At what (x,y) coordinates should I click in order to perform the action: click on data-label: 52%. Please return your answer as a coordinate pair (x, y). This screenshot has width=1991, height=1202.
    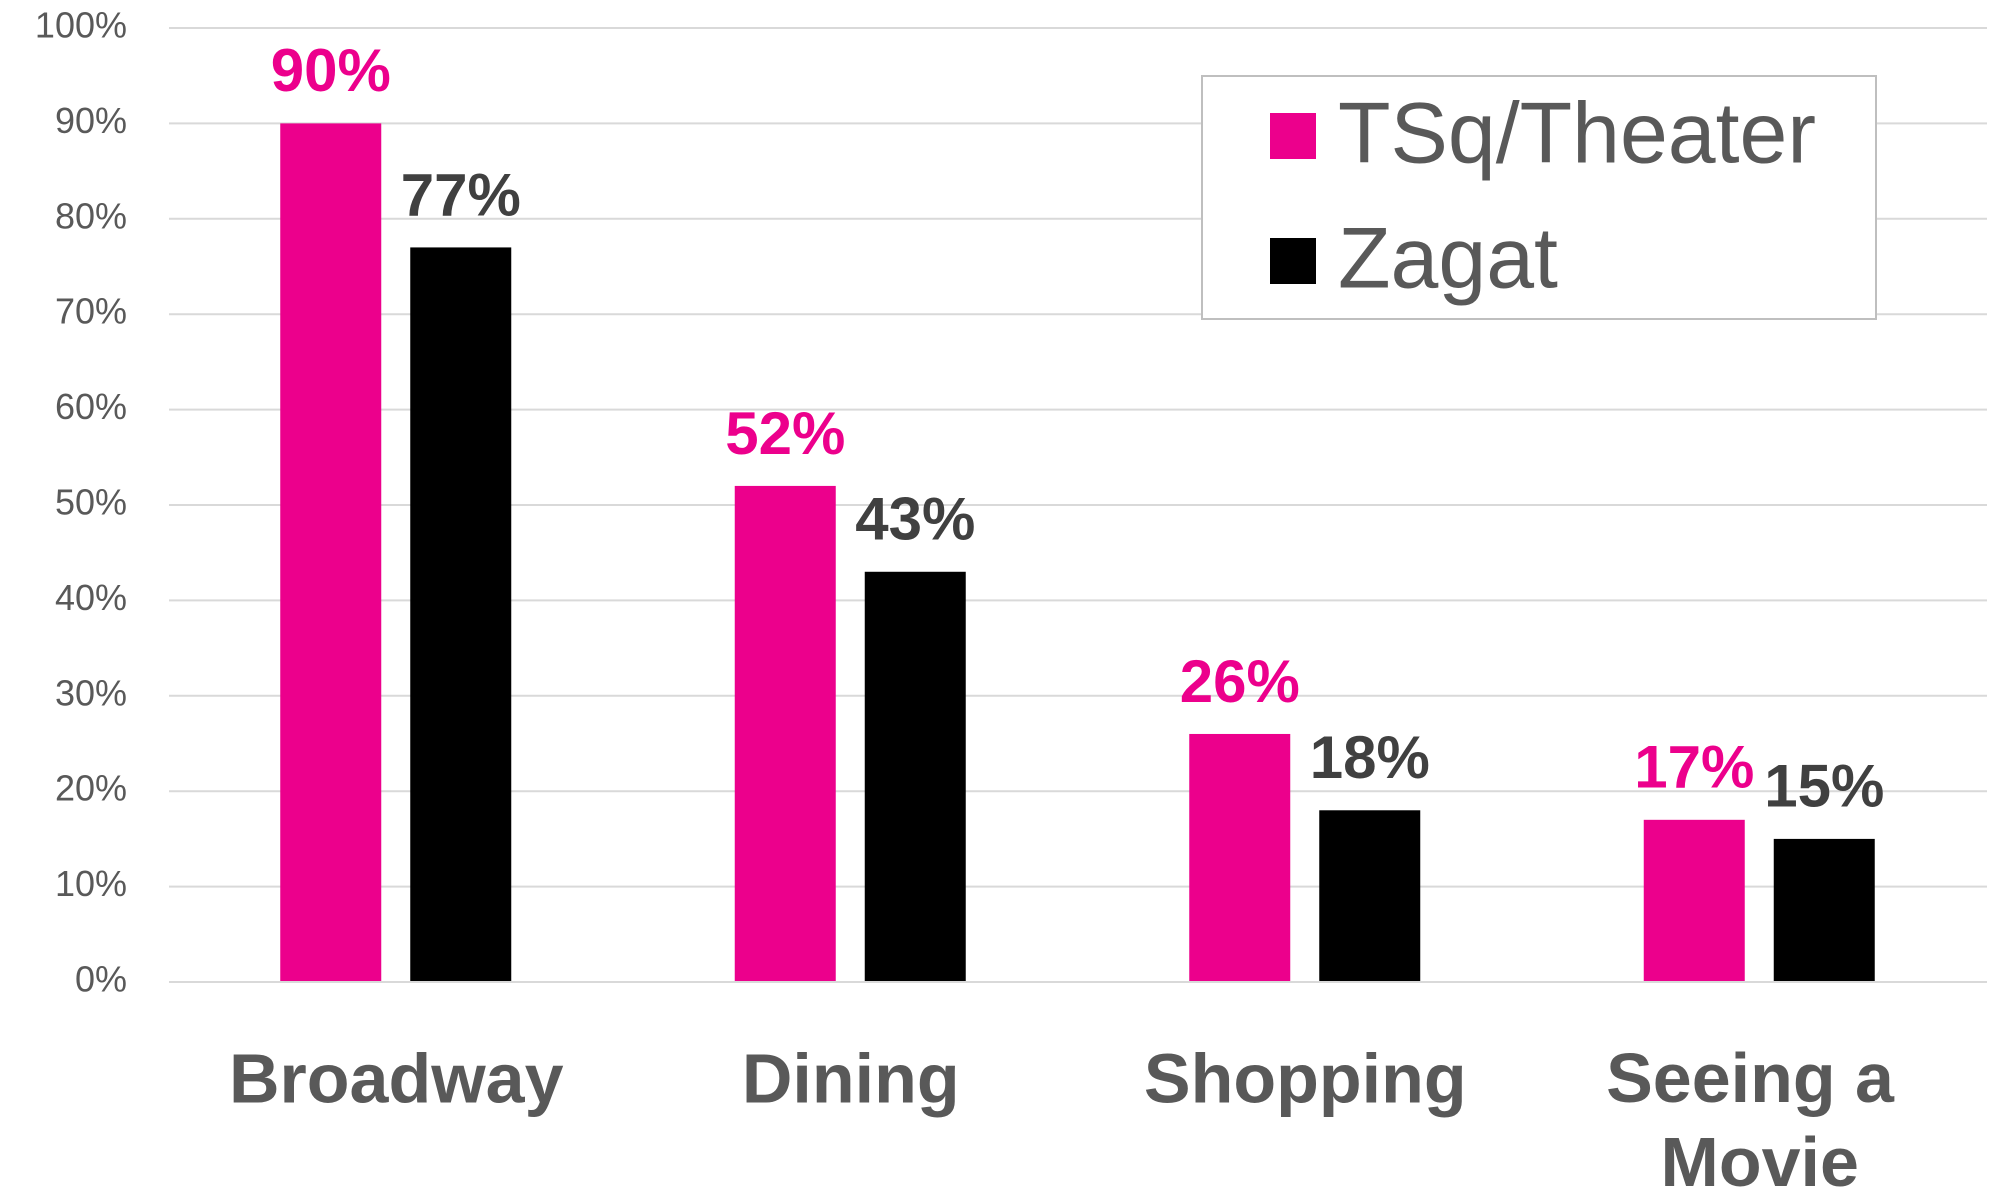
    Looking at the image, I should click on (785, 433).